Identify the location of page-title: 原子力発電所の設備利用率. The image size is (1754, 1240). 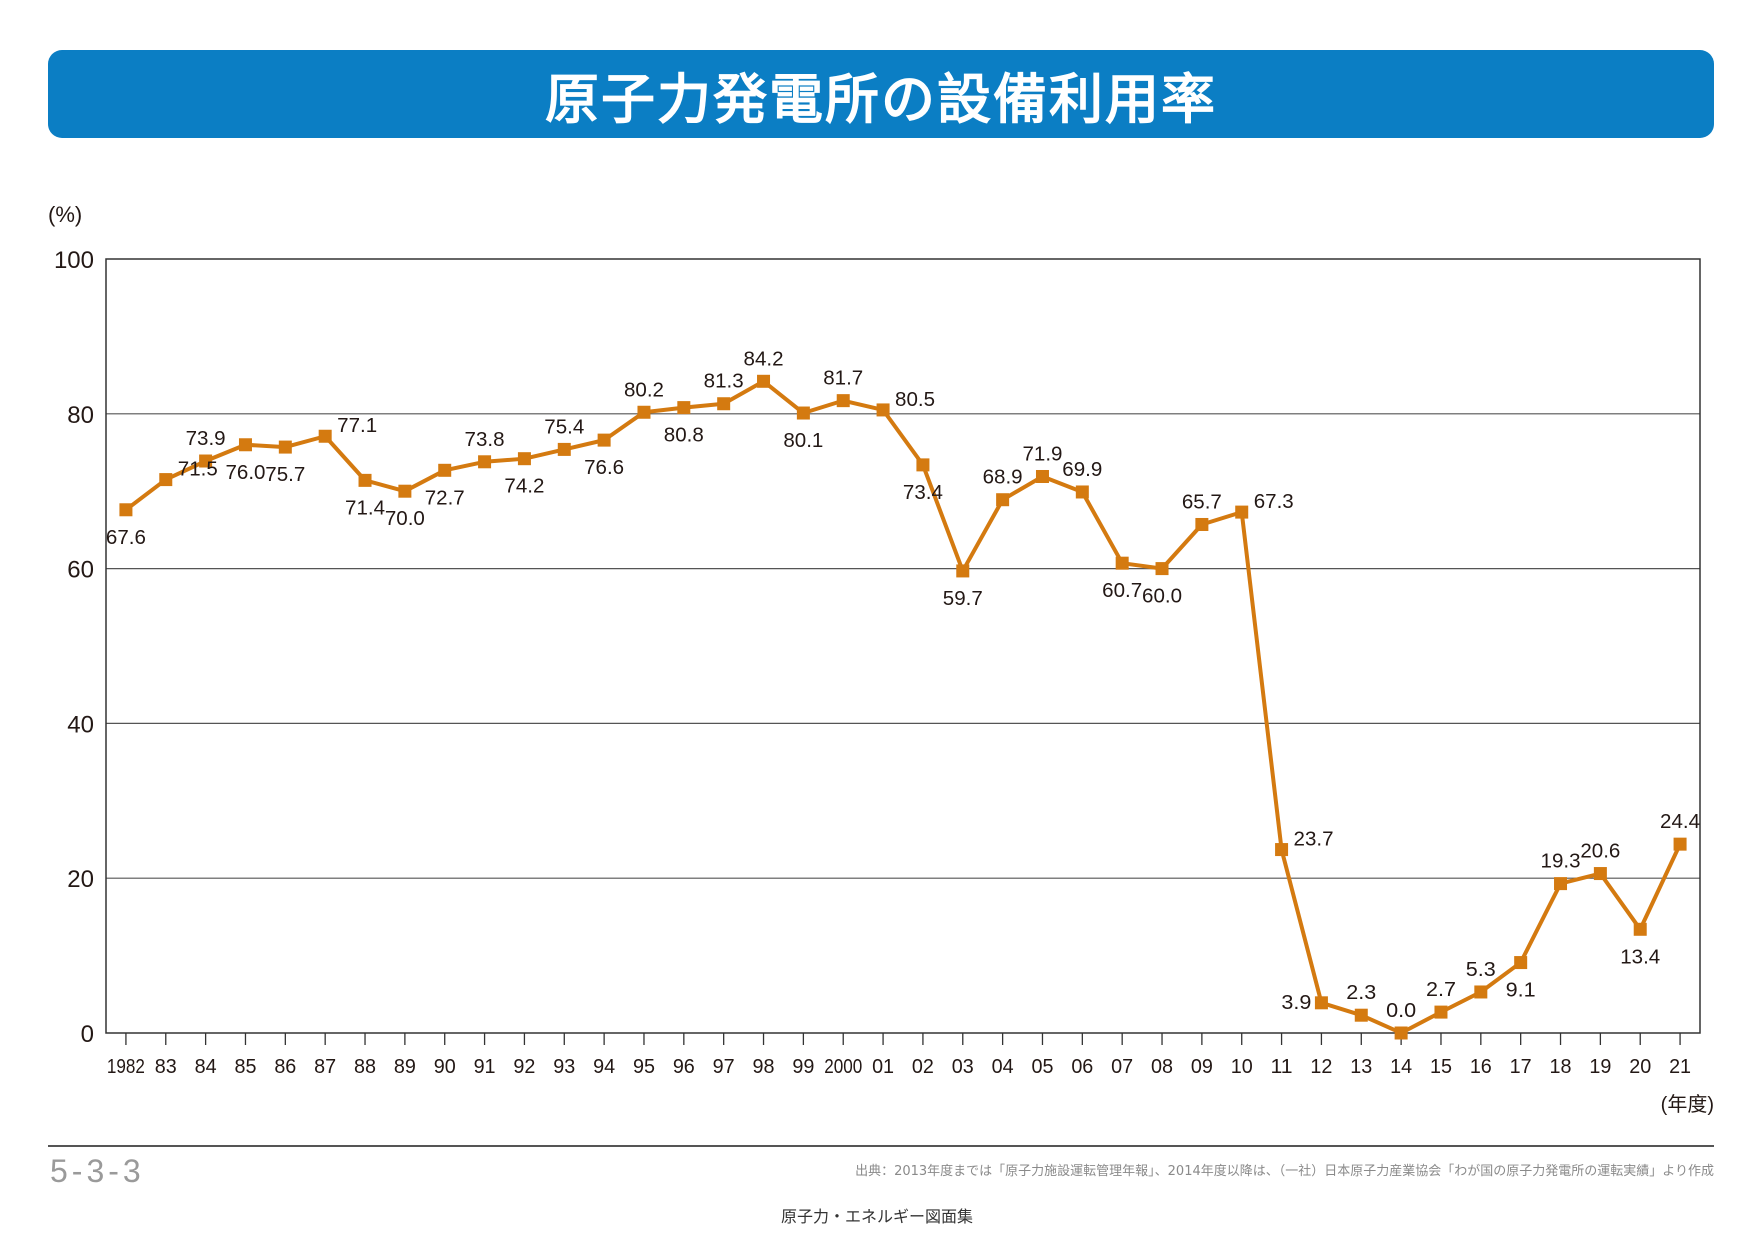
(881, 99).